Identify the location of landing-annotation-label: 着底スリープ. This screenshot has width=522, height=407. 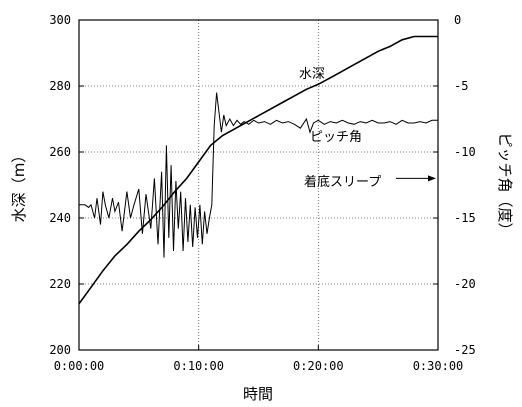
(342, 182).